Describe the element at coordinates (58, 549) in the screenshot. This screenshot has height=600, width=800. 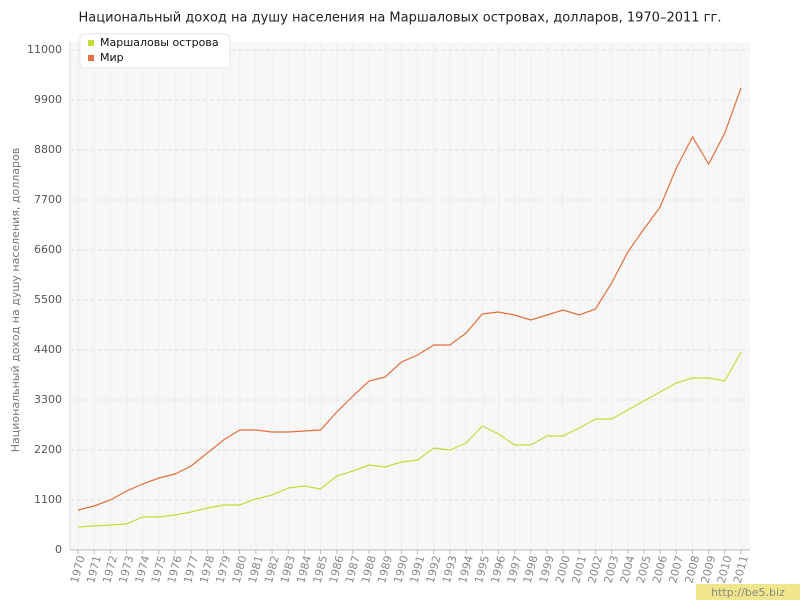
I see `y-tick-label: 0` at that location.